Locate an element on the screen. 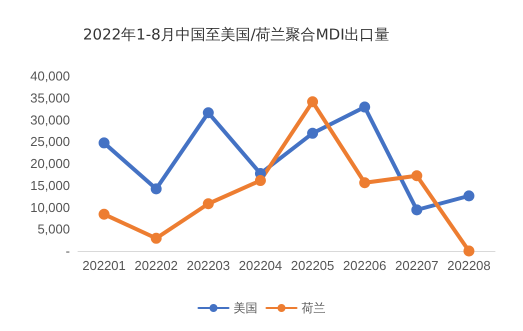  y-tick-label: 10,000 is located at coordinates (50, 207).